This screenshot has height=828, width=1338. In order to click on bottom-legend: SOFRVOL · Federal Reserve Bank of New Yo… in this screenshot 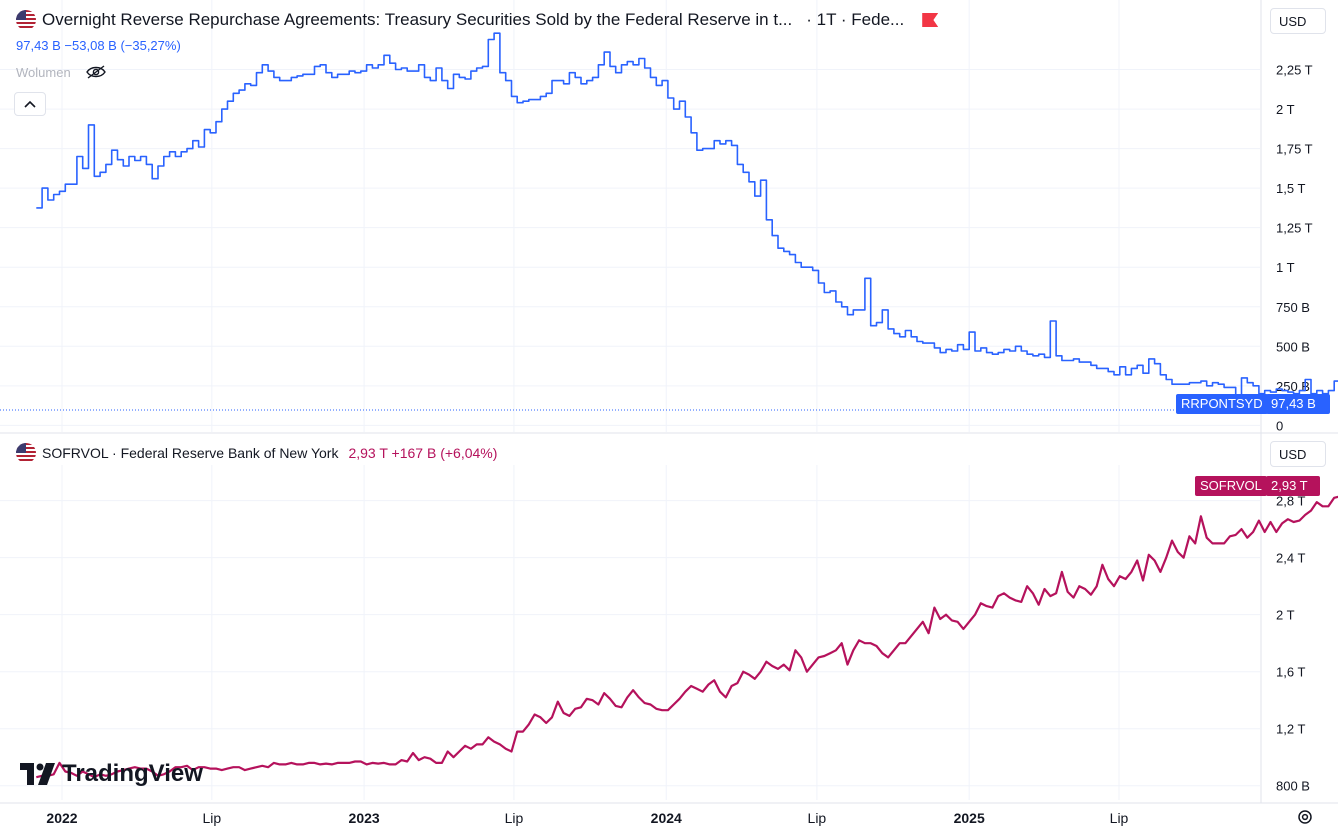, I will do `click(256, 453)`.